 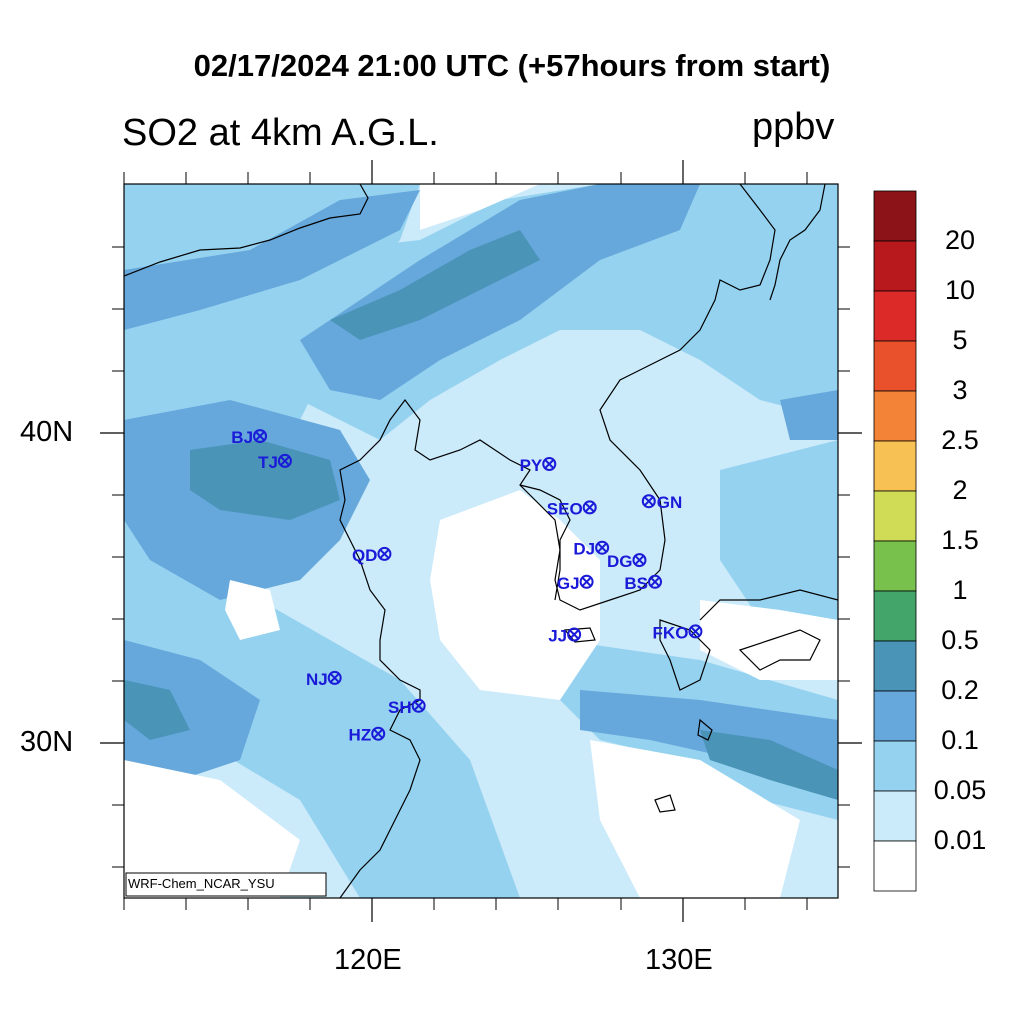 I want to click on station-label: QD, so click(x=365, y=555).